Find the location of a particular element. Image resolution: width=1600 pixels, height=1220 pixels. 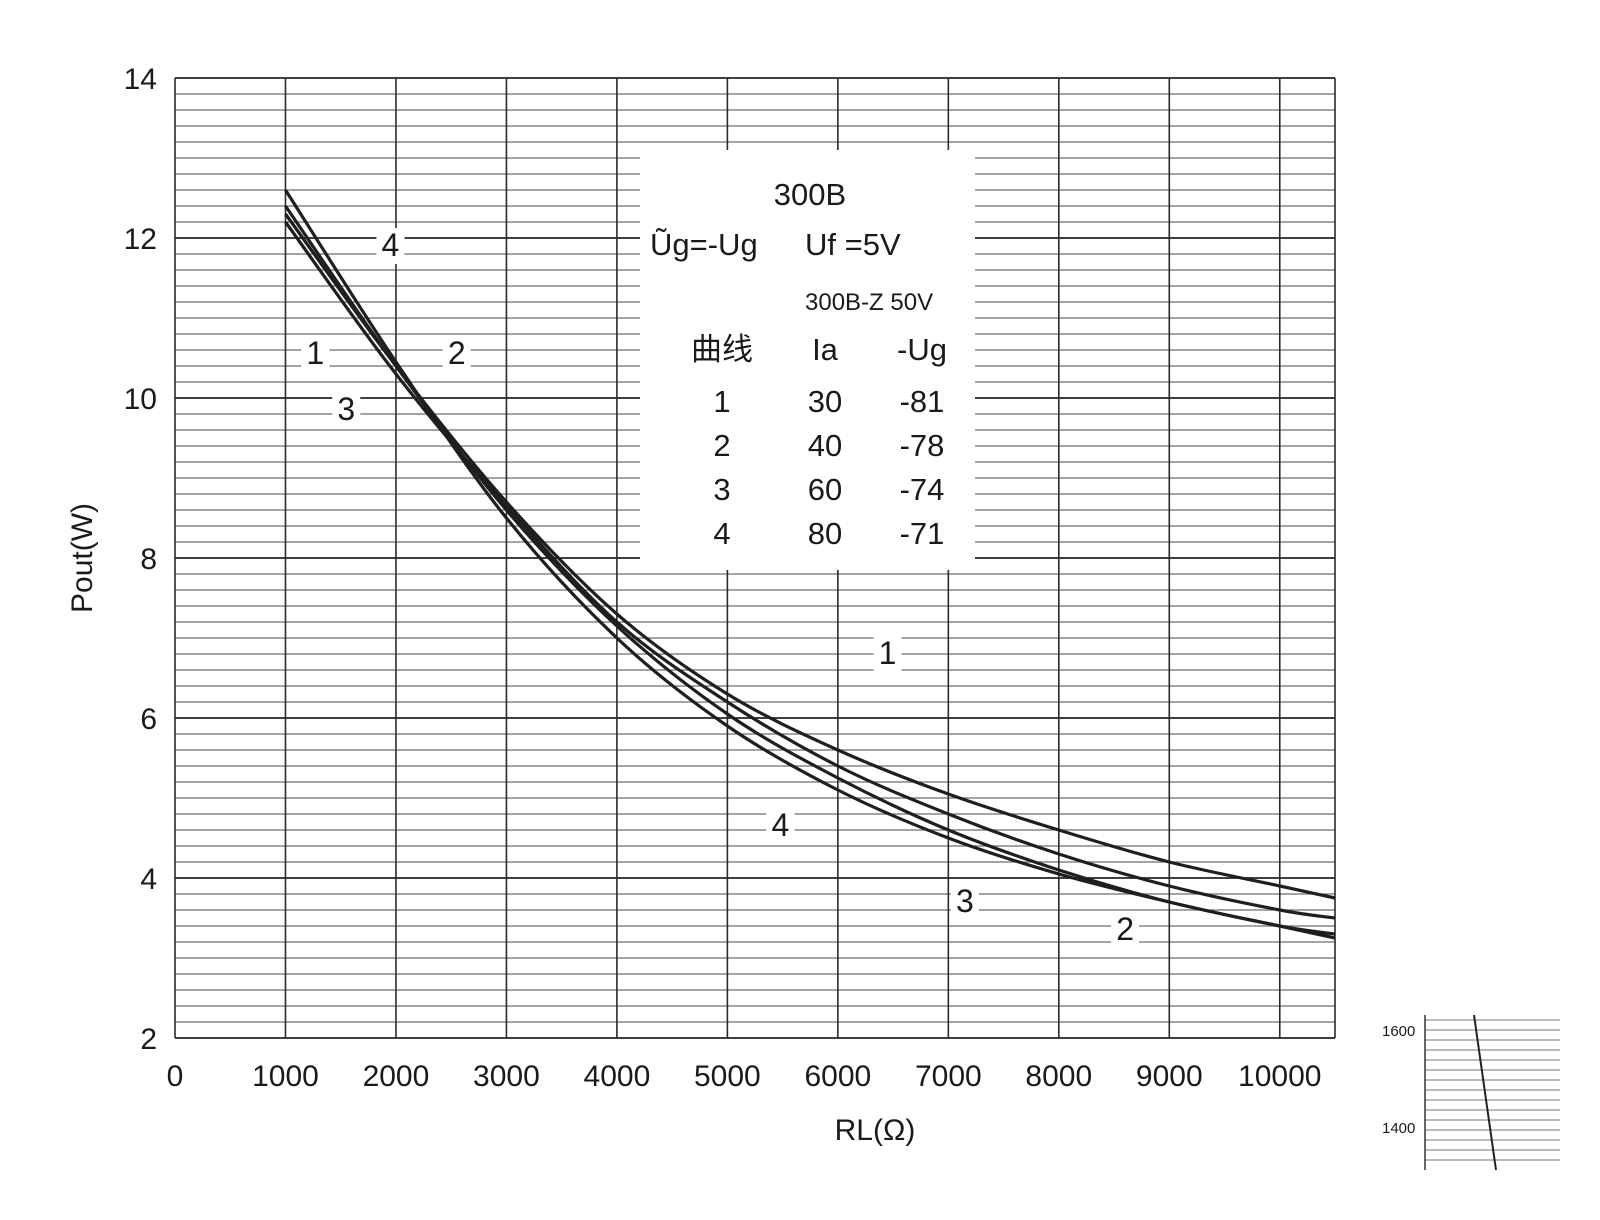

legend-cell: 4 is located at coordinates (721, 533).